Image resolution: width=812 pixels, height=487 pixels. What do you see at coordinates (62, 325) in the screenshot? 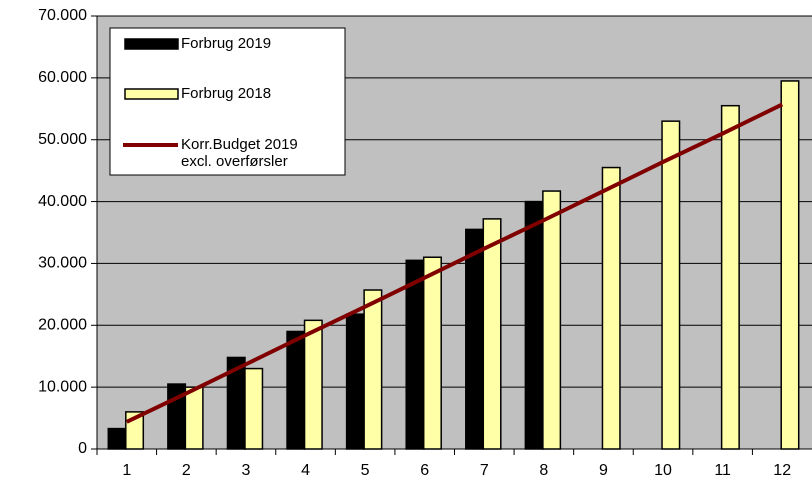
I see `y-tick-label: 20.000` at bounding box center [62, 325].